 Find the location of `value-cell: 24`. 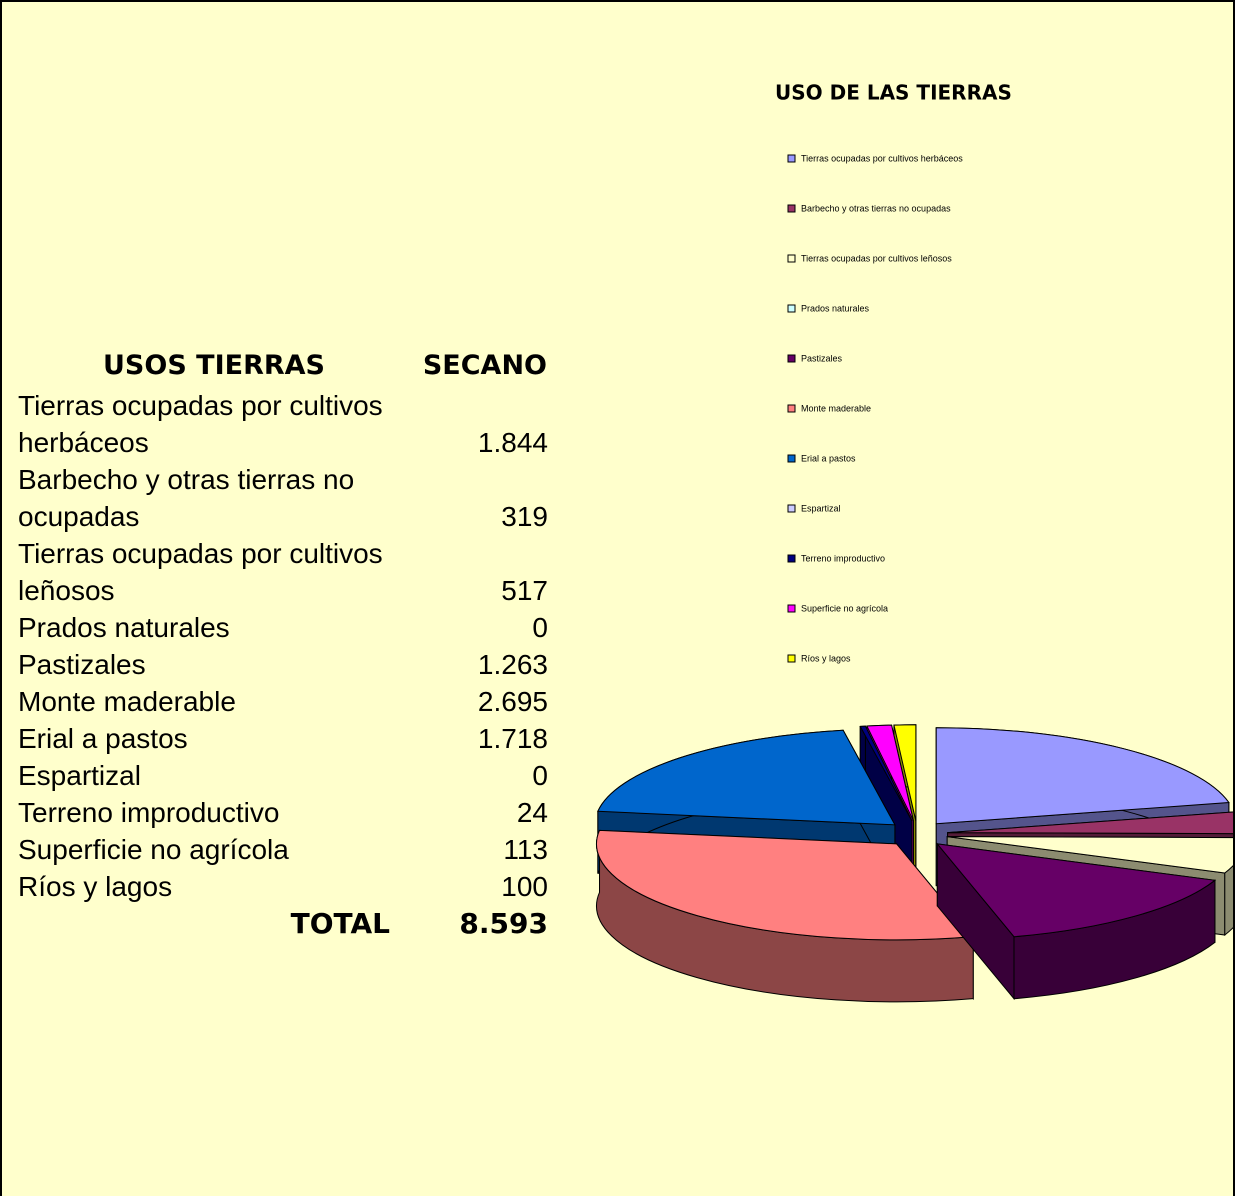

value-cell: 24 is located at coordinates (532, 812).